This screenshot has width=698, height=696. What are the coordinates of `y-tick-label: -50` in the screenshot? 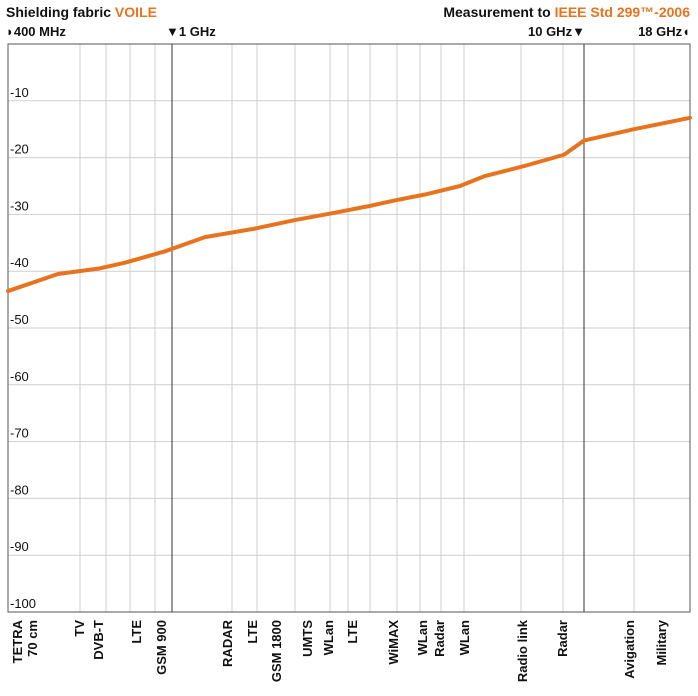 It's located at (19, 319).